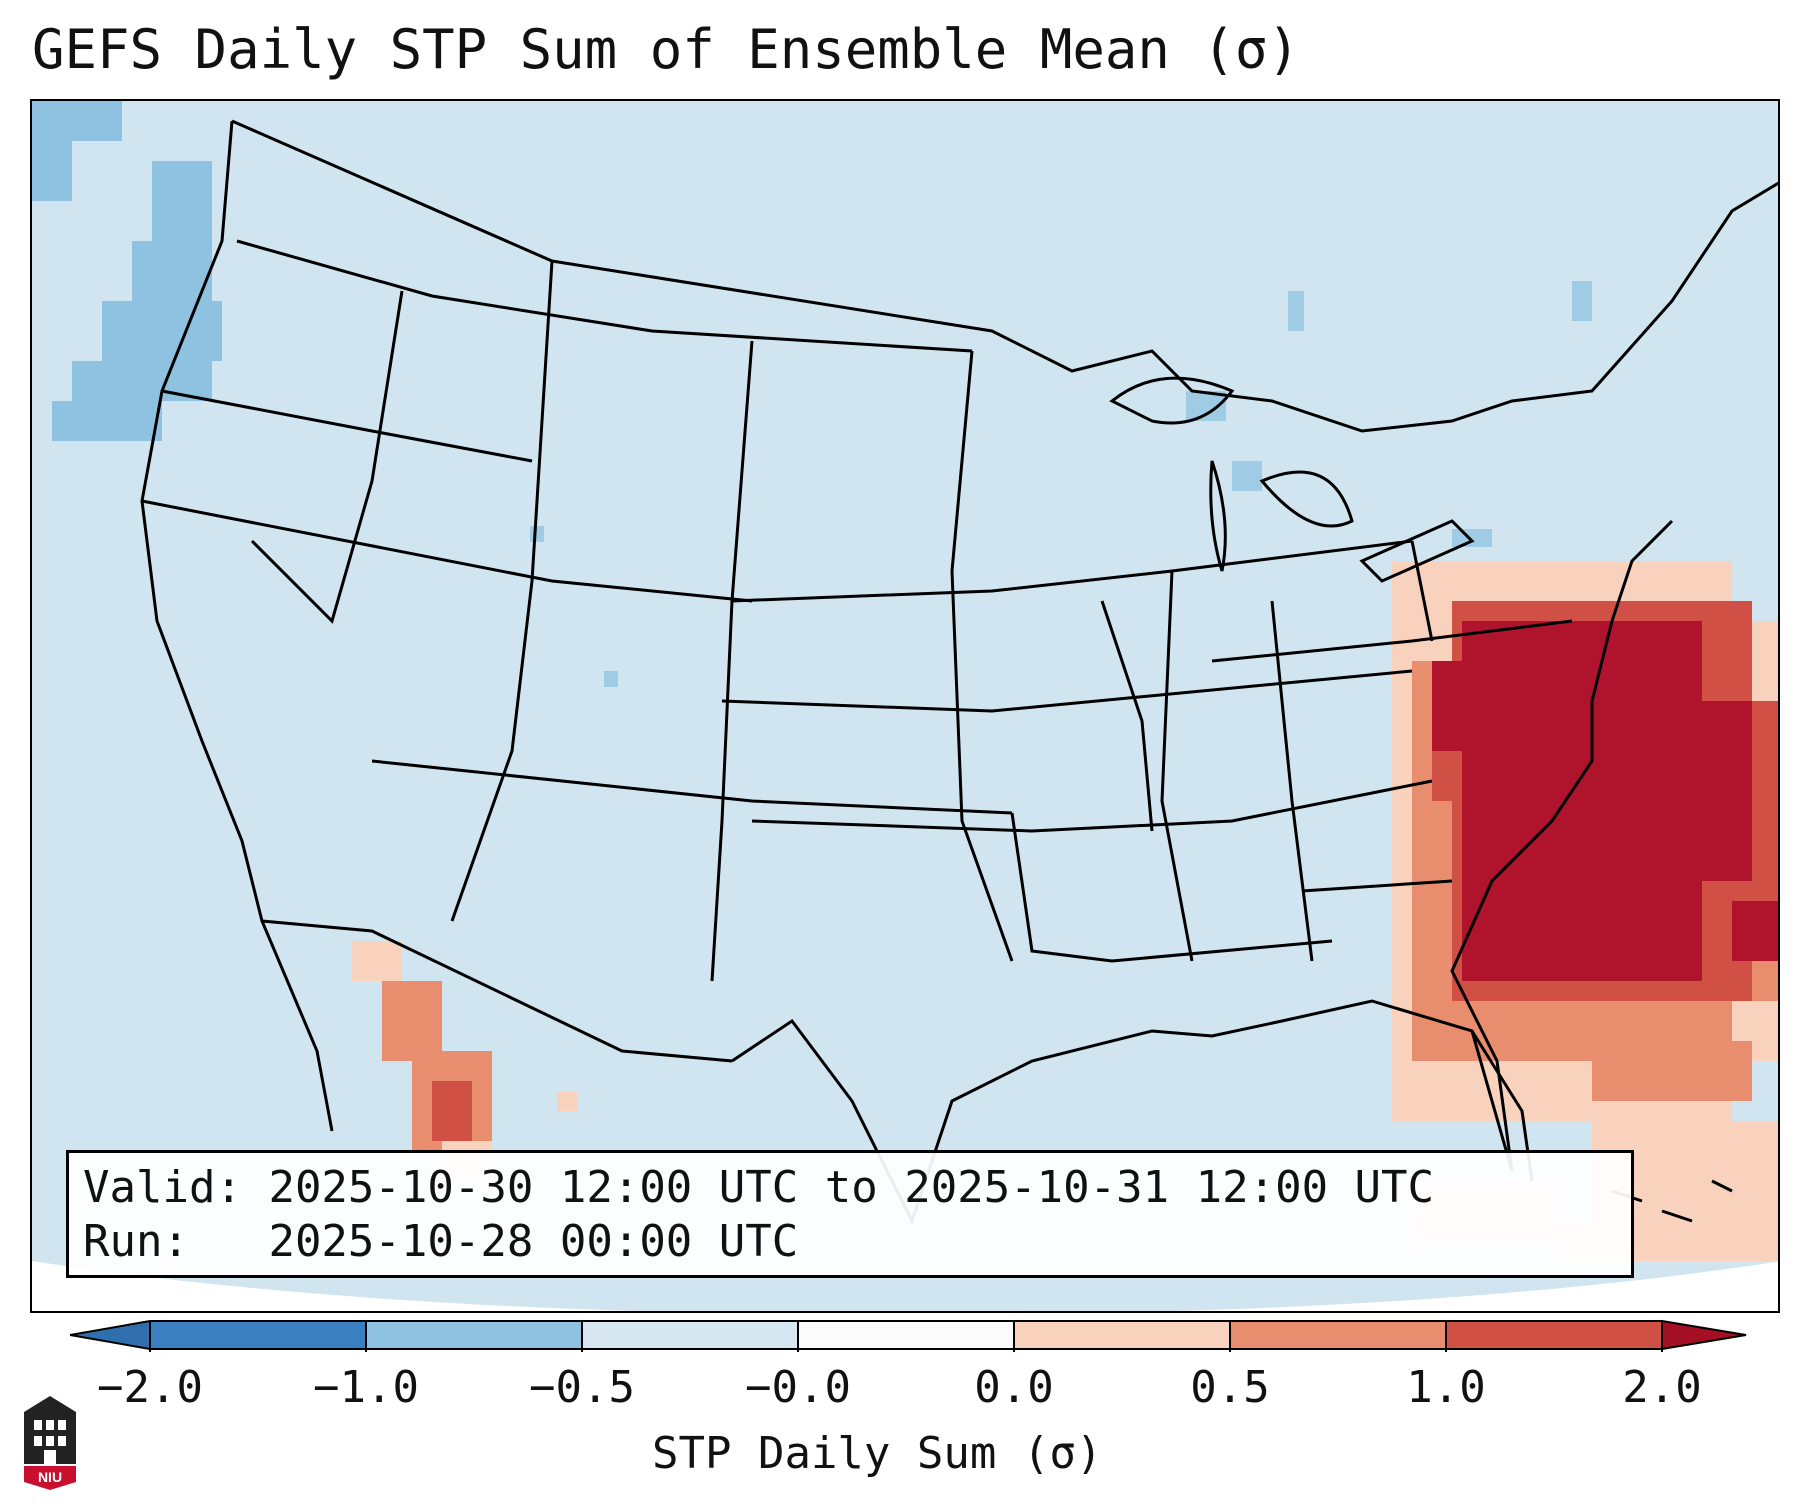 Image resolution: width=1803 pixels, height=1506 pixels. Describe the element at coordinates (1662, 1387) in the screenshot. I see `colorbar-tick-label: 2.0` at that location.